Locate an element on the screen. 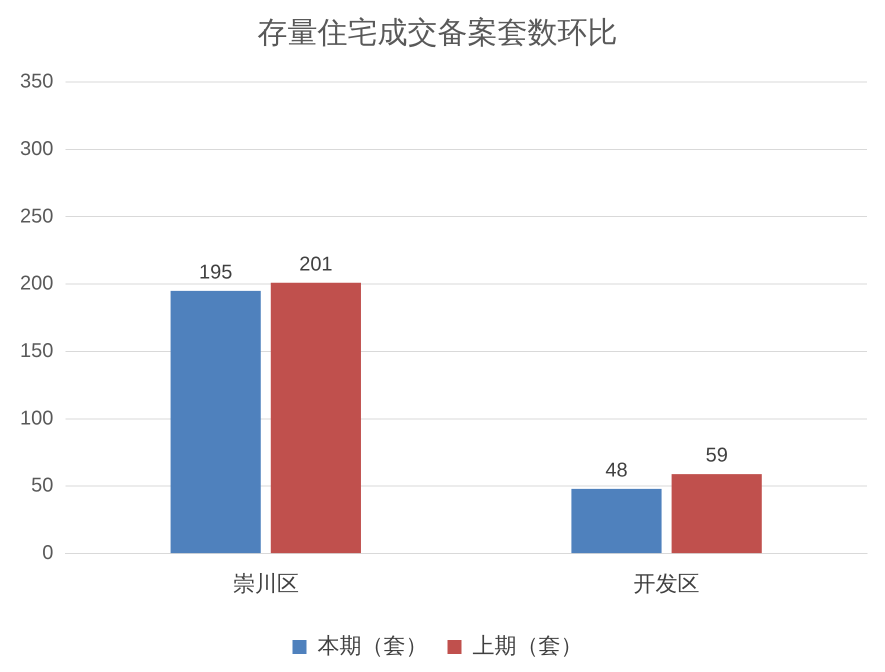 The width and height of the screenshot is (885, 672). data-label: 195 is located at coordinates (215, 272).